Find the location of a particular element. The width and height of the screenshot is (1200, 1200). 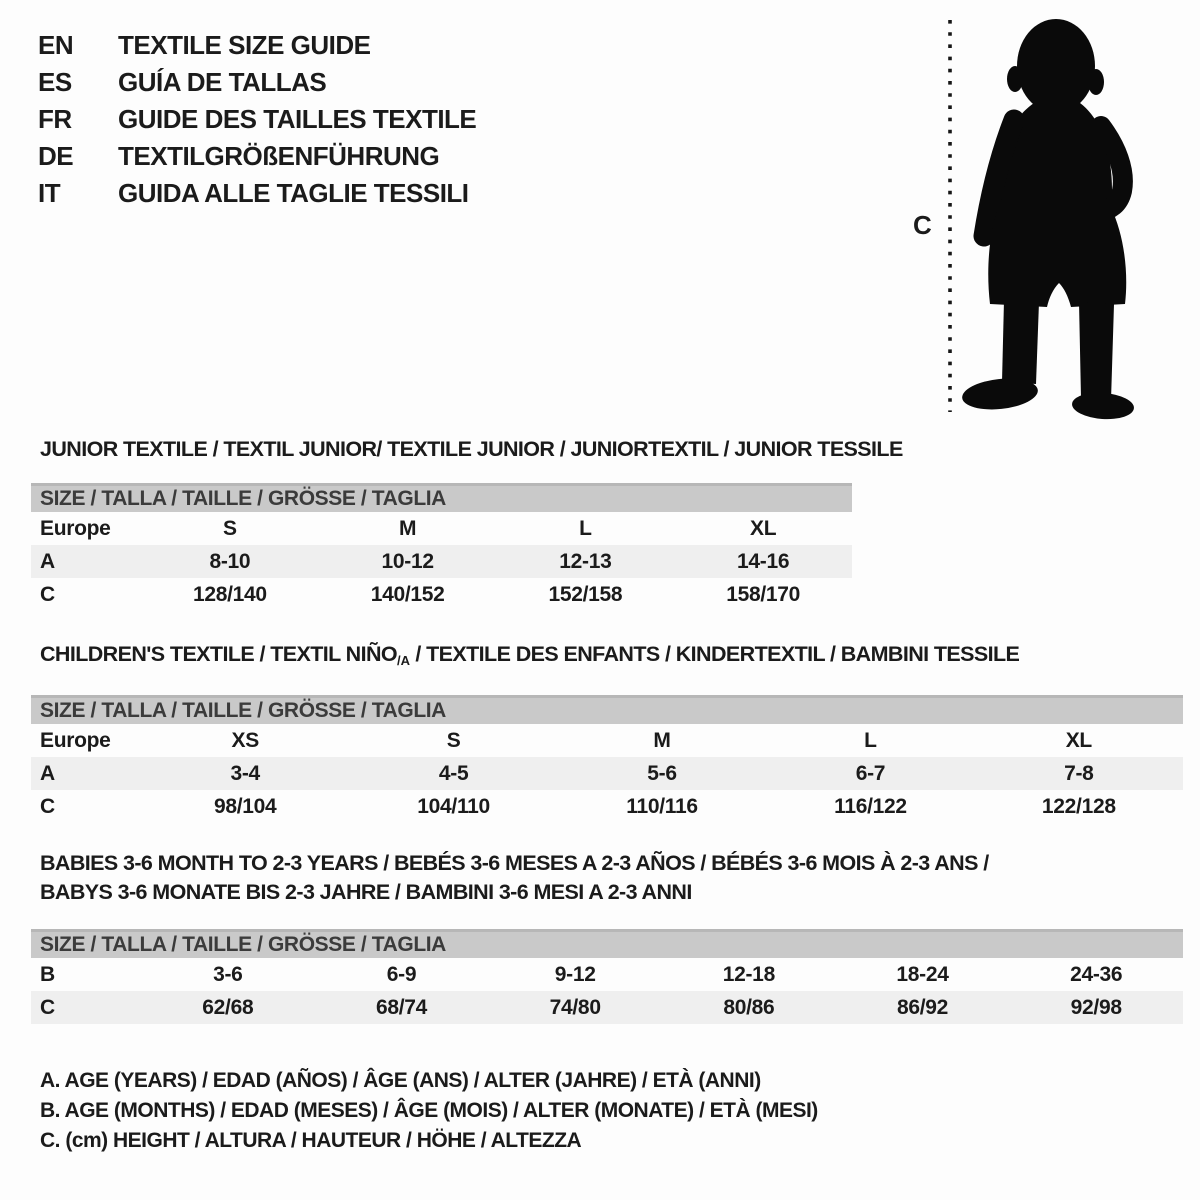

table-cell: 5-6 is located at coordinates (662, 773).